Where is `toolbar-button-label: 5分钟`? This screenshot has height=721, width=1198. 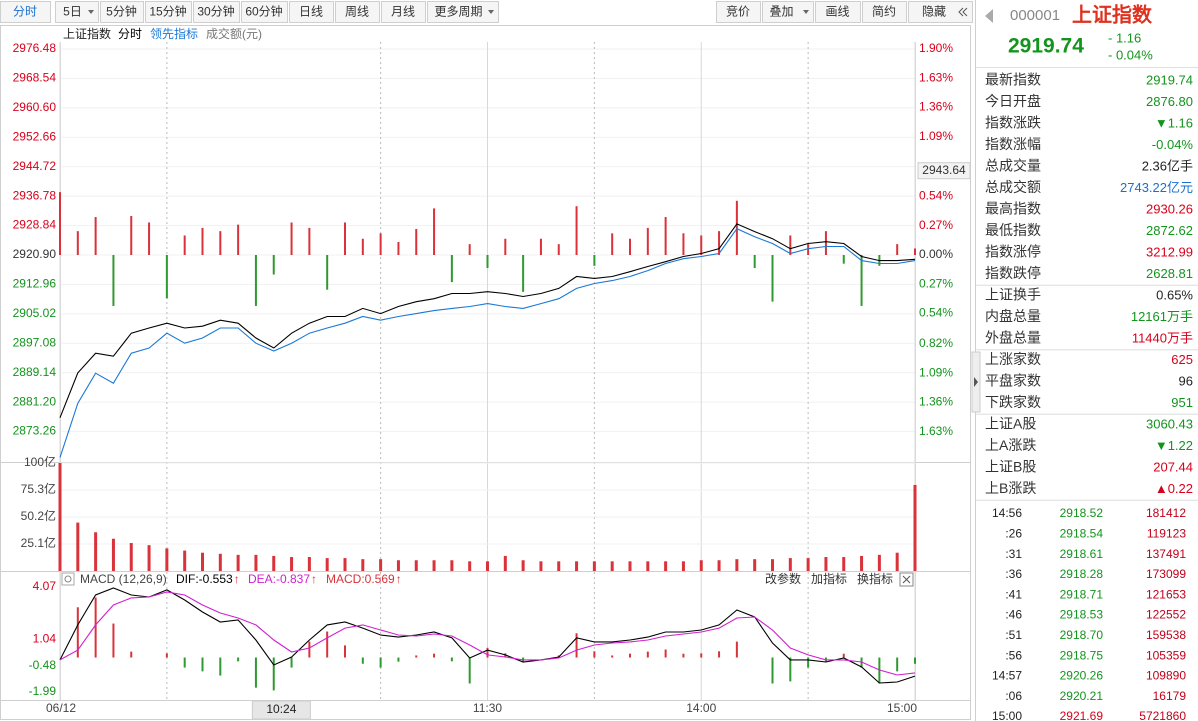 toolbar-button-label: 5分钟 is located at coordinates (121, 11).